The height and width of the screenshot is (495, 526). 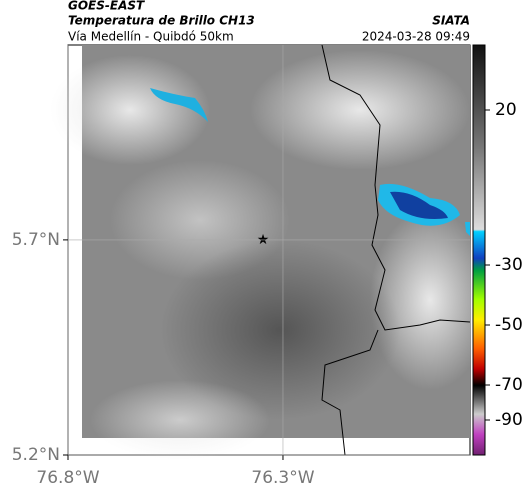 I want to click on product: Temperatura de Brillo CH13, so click(x=161, y=21).